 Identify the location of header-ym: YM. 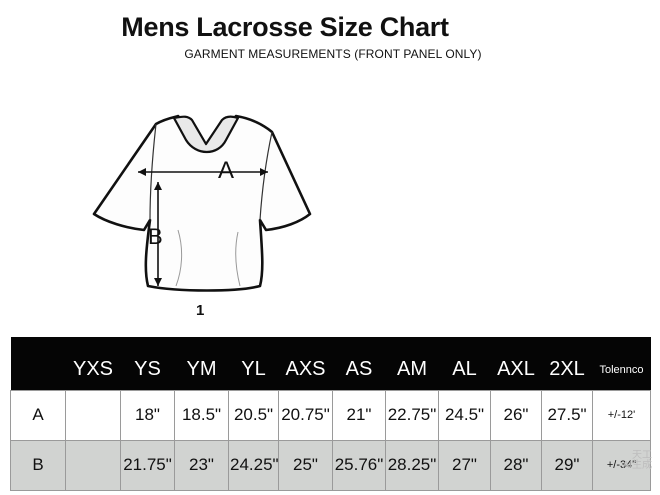
(201, 369).